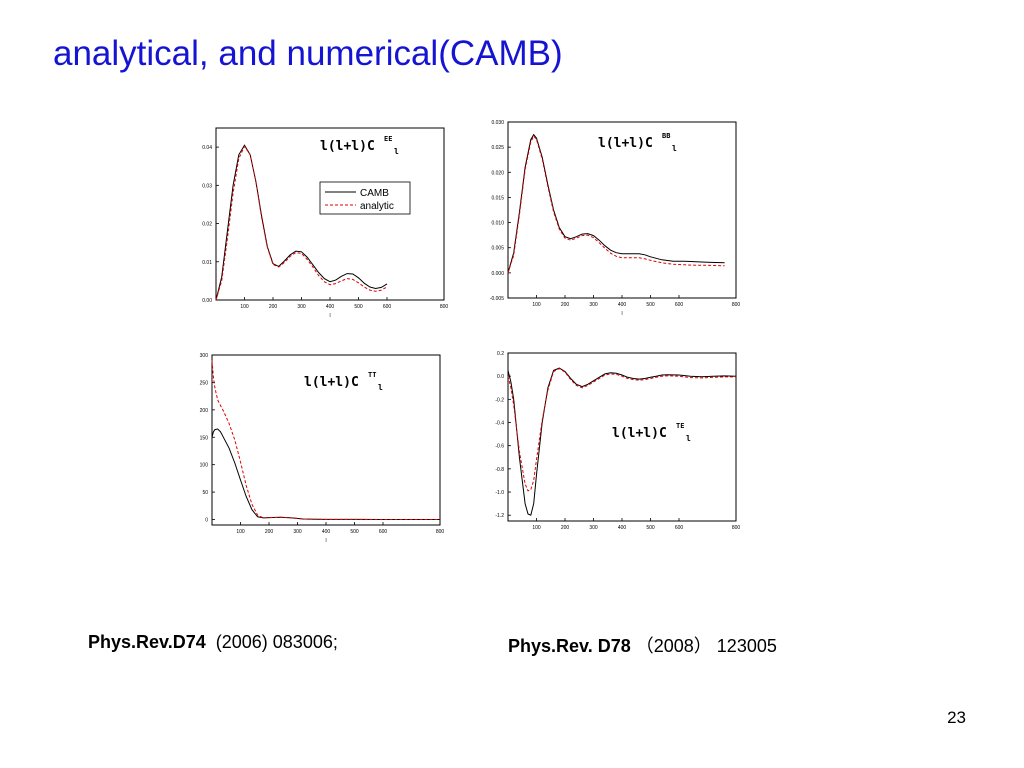 This screenshot has width=1024, height=768. I want to click on panel-label: l(l+l)C TEl, so click(651, 432).